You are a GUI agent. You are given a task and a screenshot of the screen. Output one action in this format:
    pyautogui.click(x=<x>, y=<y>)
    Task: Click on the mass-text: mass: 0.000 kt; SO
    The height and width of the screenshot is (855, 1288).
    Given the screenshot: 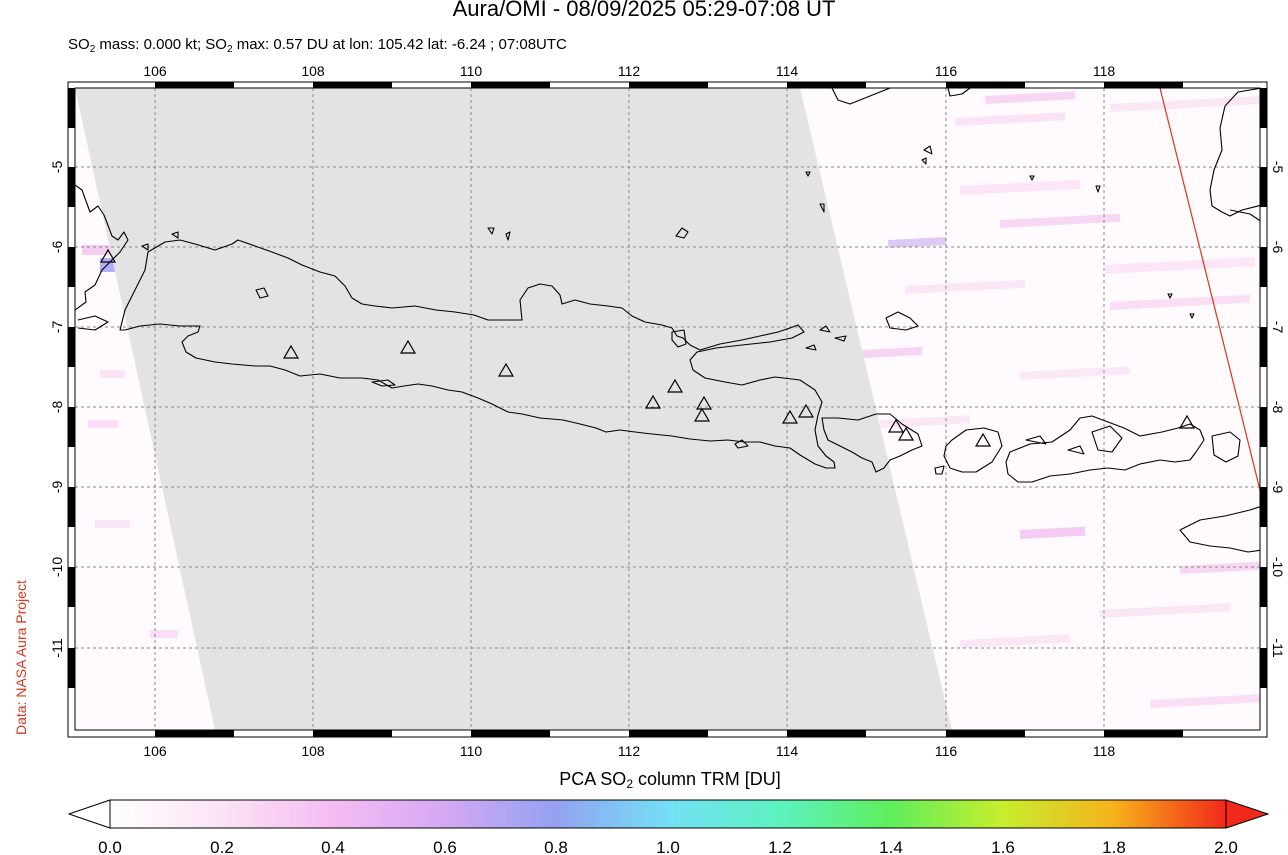 What is the action you would take?
    pyautogui.click(x=161, y=44)
    